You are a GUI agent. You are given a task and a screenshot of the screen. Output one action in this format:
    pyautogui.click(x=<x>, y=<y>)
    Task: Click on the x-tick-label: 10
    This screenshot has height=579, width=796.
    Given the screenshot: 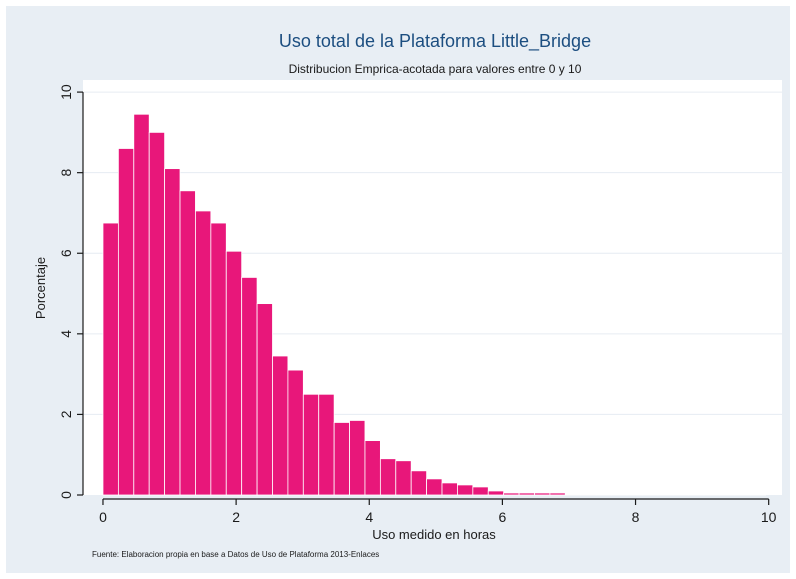 What is the action you would take?
    pyautogui.click(x=769, y=517)
    